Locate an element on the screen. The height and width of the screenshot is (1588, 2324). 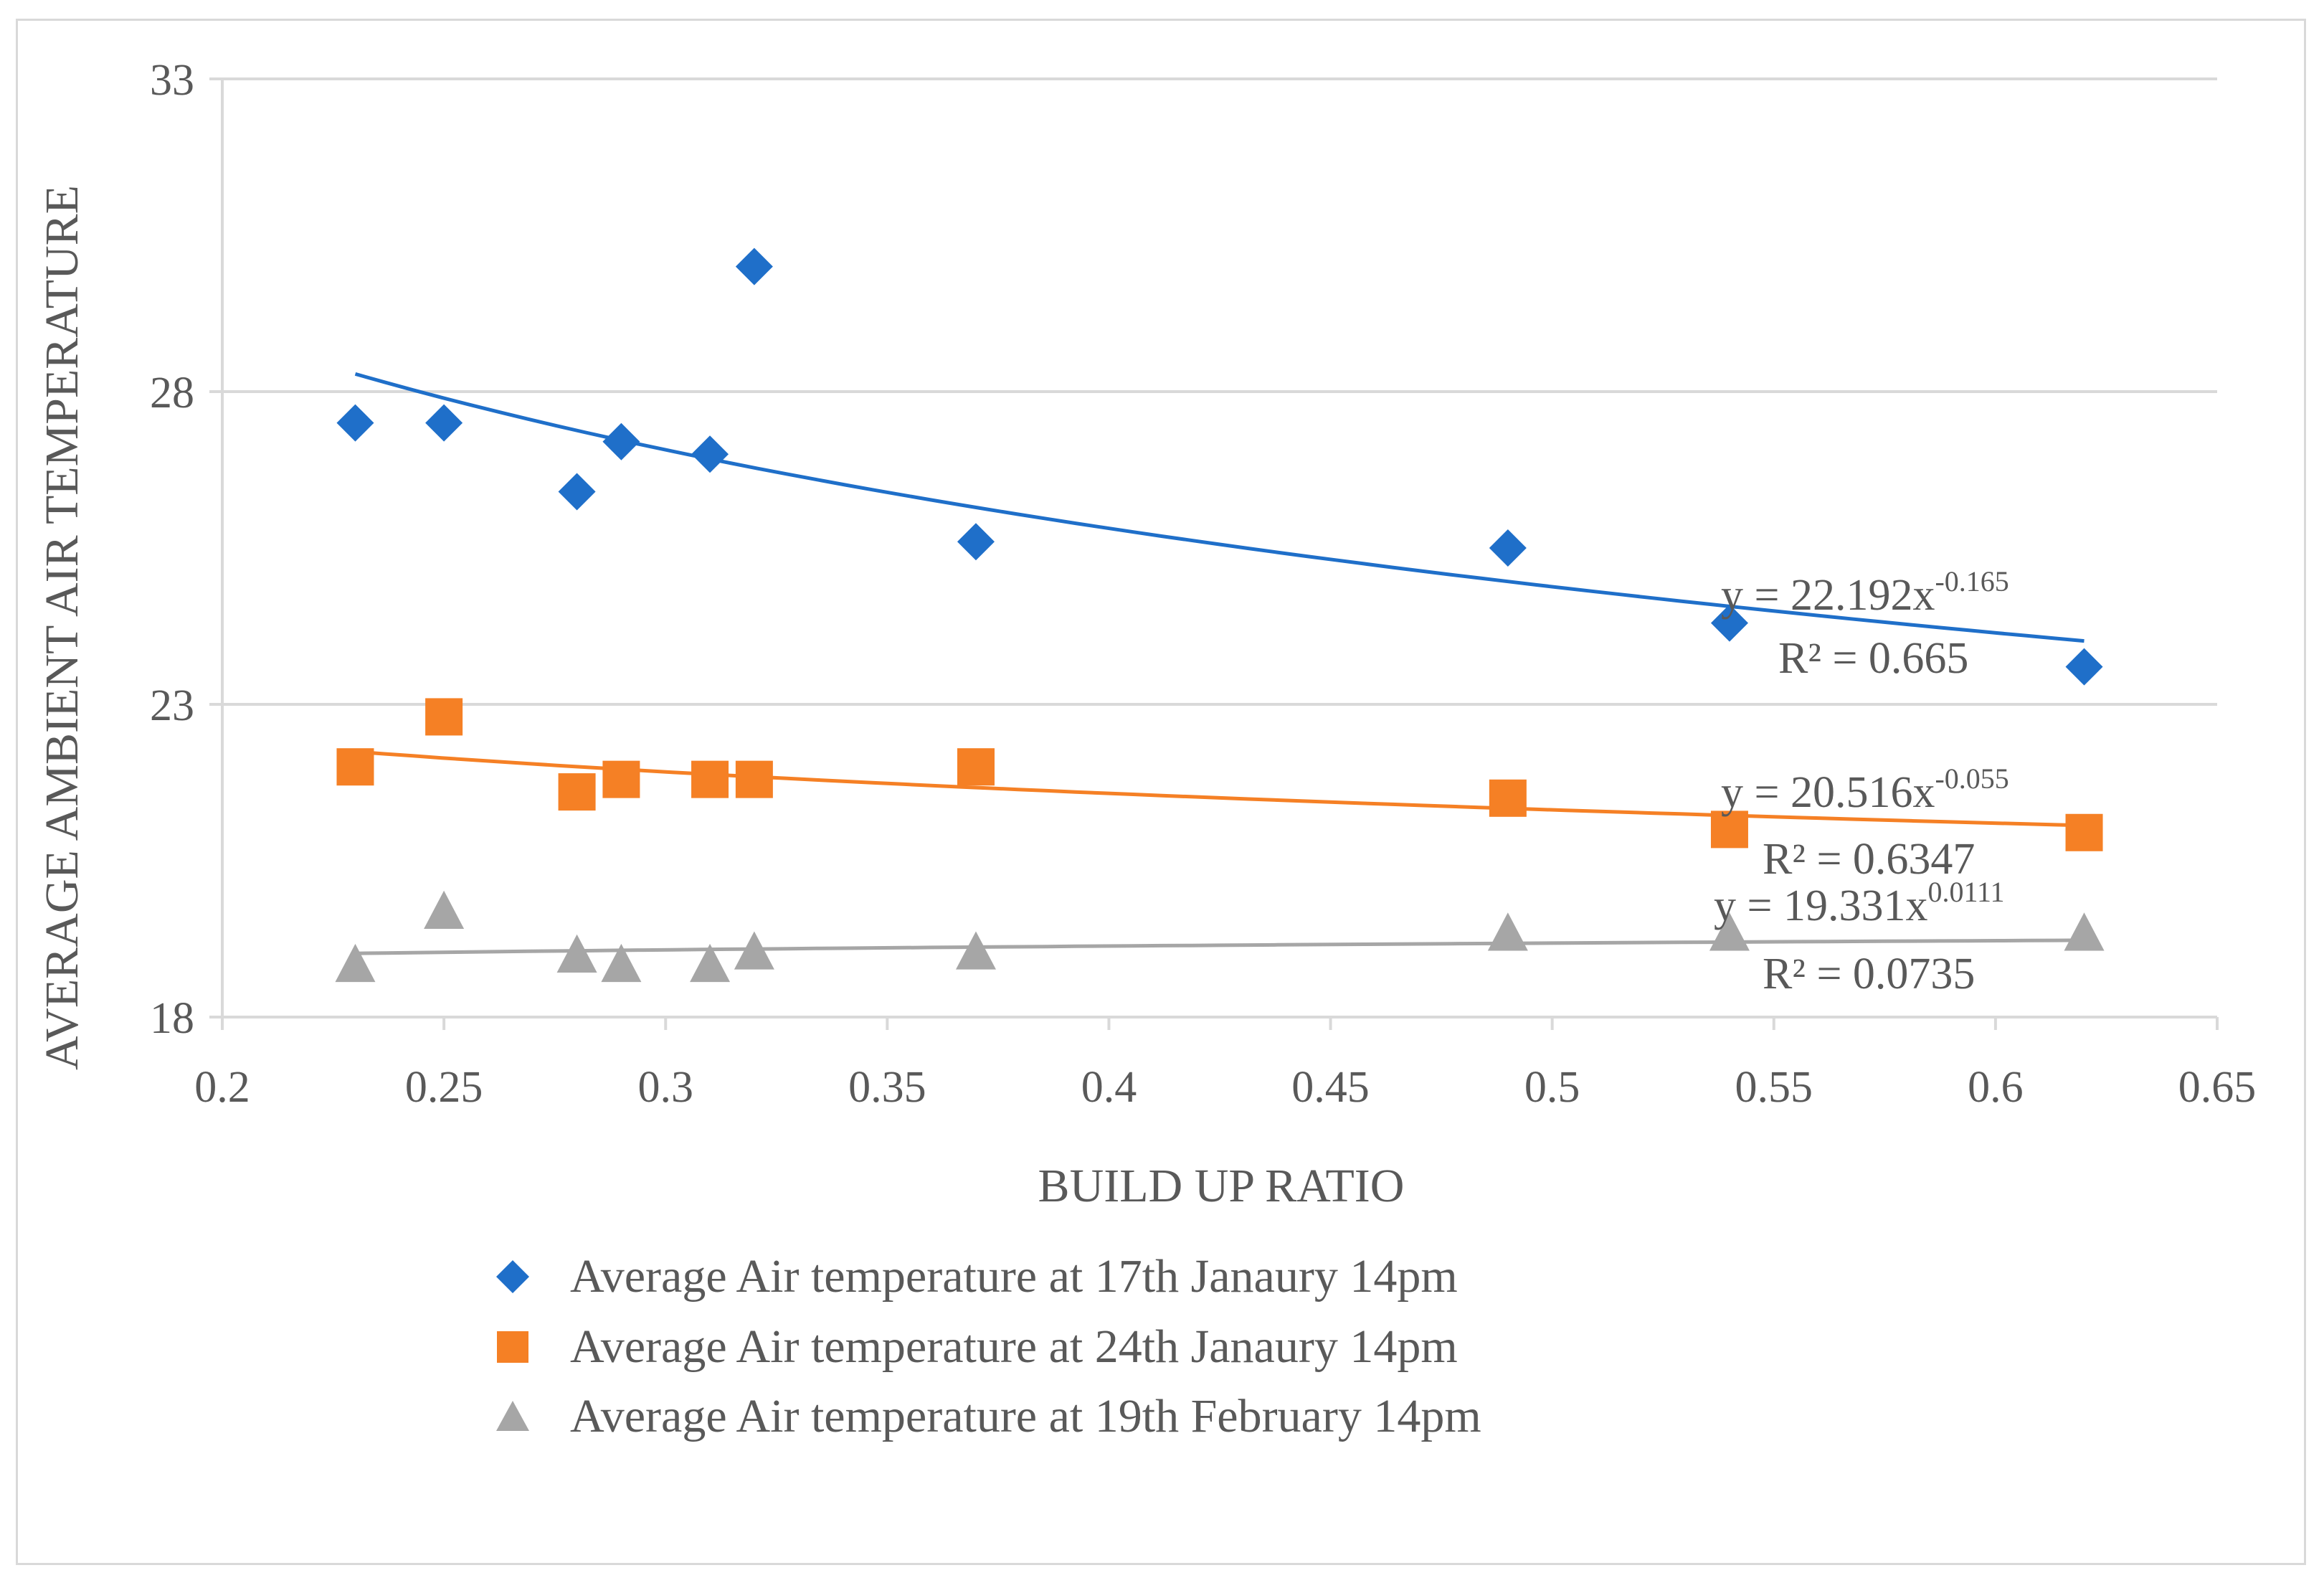
legend-marker-diamond is located at coordinates (512, 1276).